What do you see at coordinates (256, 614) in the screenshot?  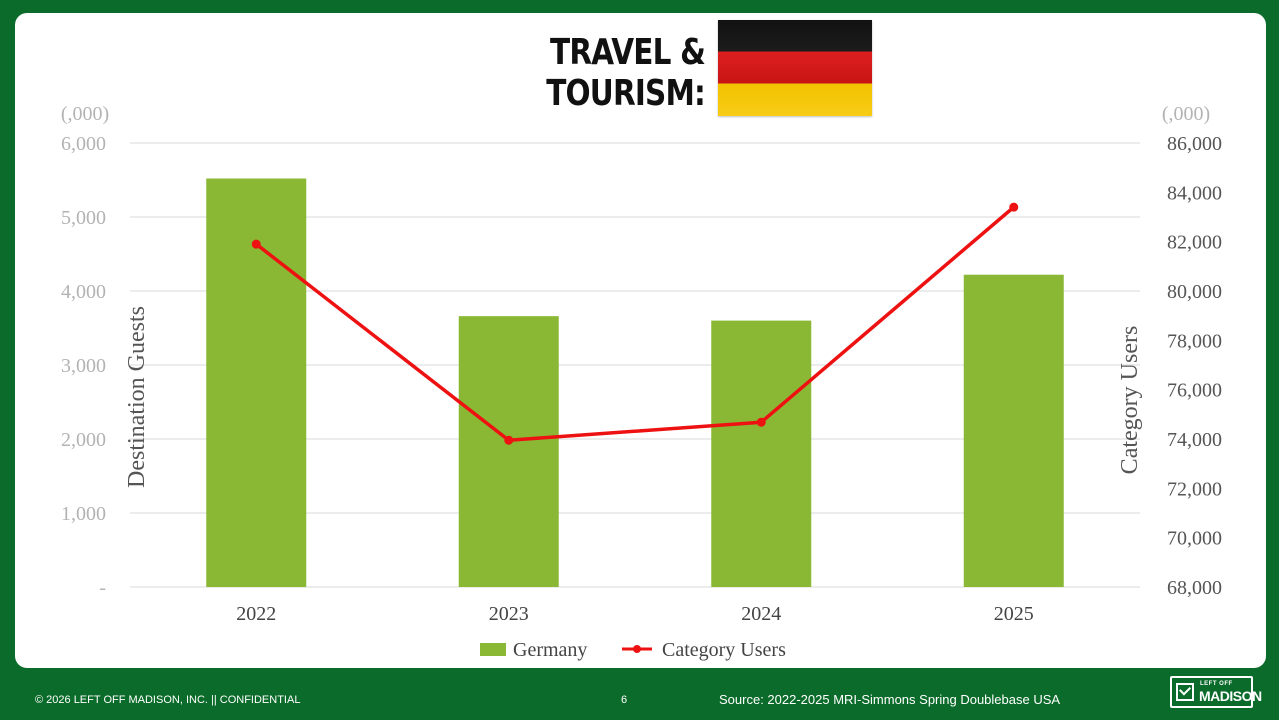 I see `x-axis-tick-label: 2022` at bounding box center [256, 614].